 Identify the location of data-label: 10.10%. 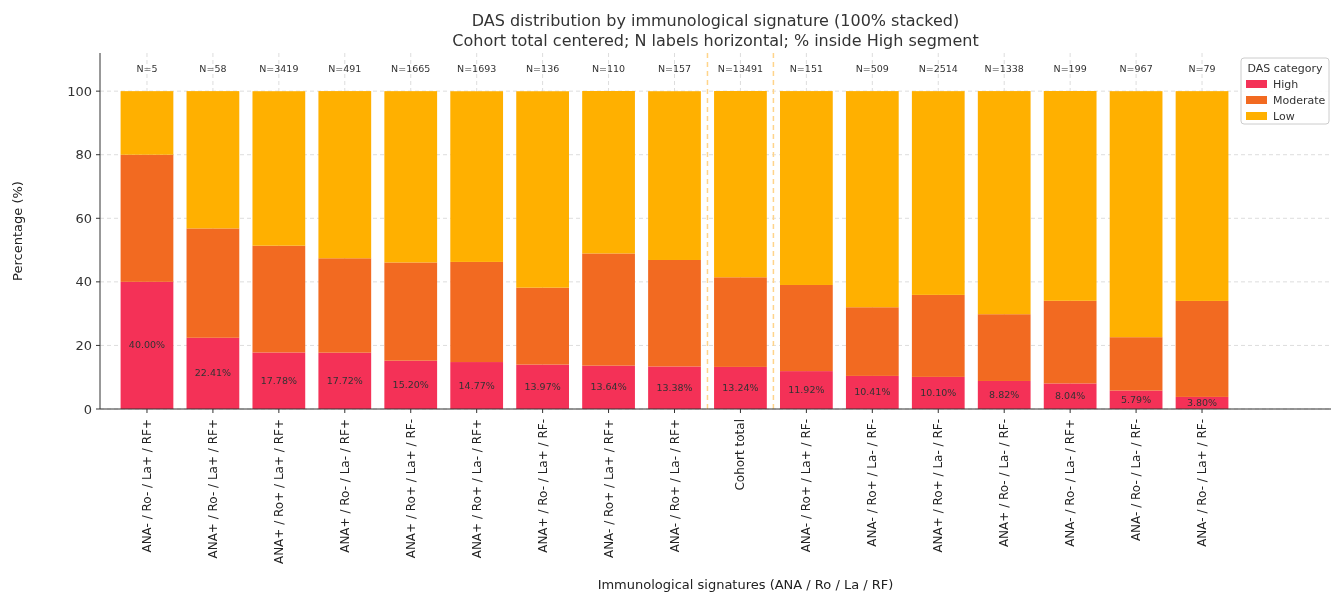
(938, 392).